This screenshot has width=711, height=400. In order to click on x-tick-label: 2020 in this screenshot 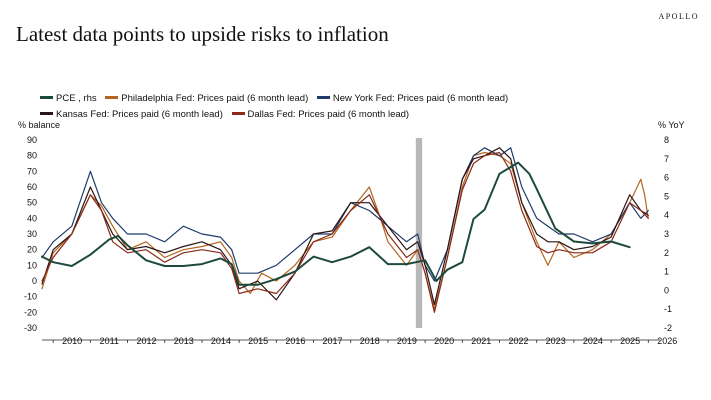, I will do `click(444, 341)`.